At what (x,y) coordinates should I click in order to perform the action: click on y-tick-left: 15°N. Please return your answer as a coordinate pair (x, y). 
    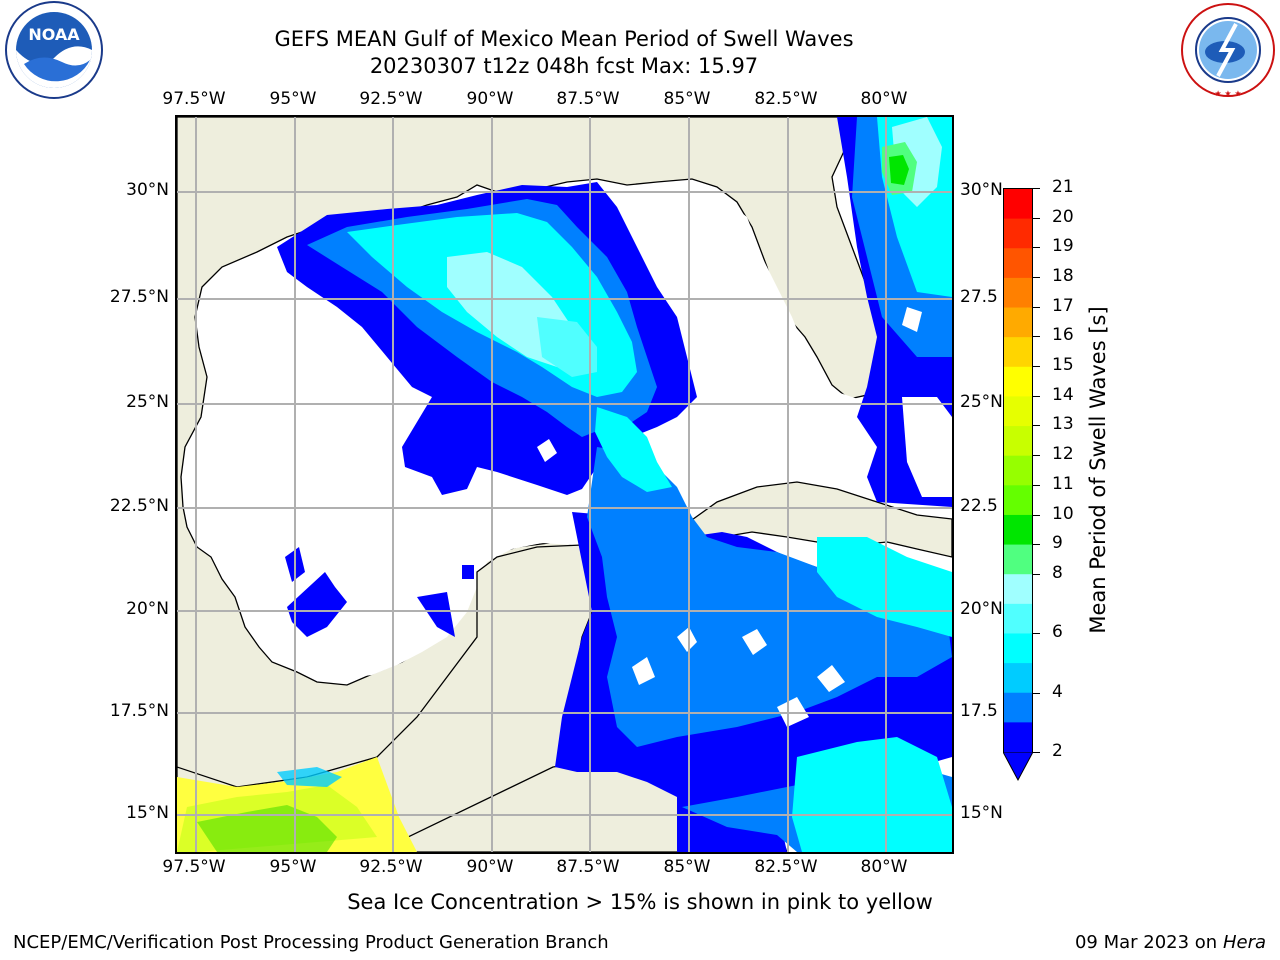
    Looking at the image, I should click on (147, 813).